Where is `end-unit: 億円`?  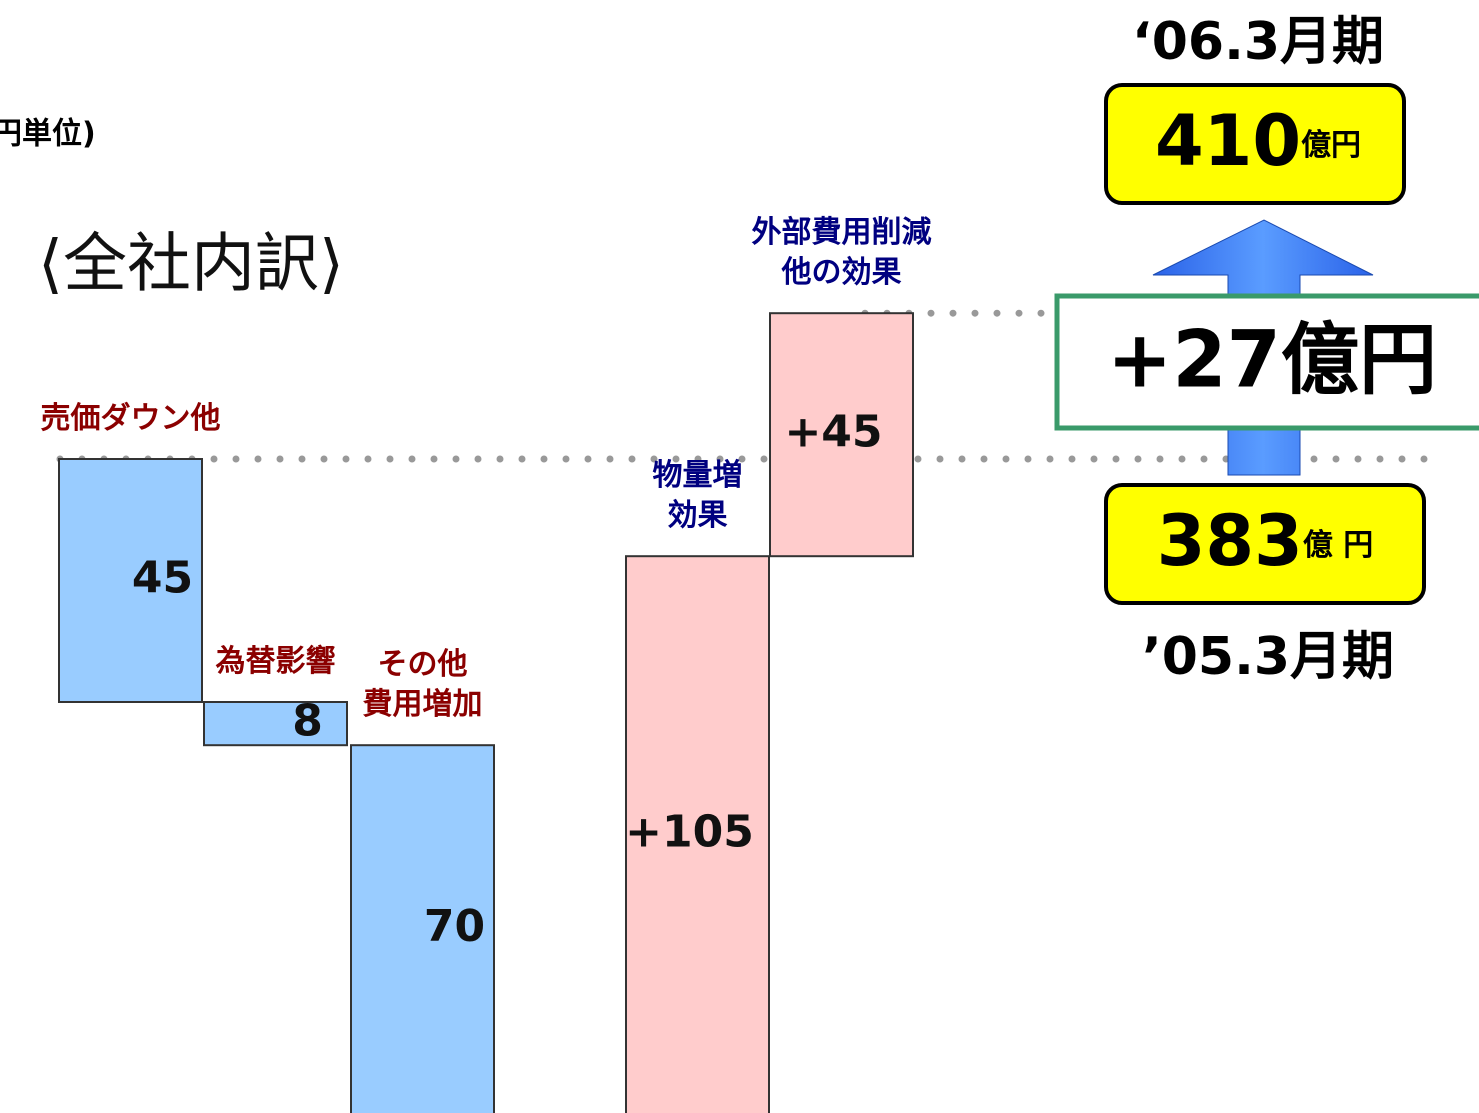
end-unit: 億円 is located at coordinates (1331, 145).